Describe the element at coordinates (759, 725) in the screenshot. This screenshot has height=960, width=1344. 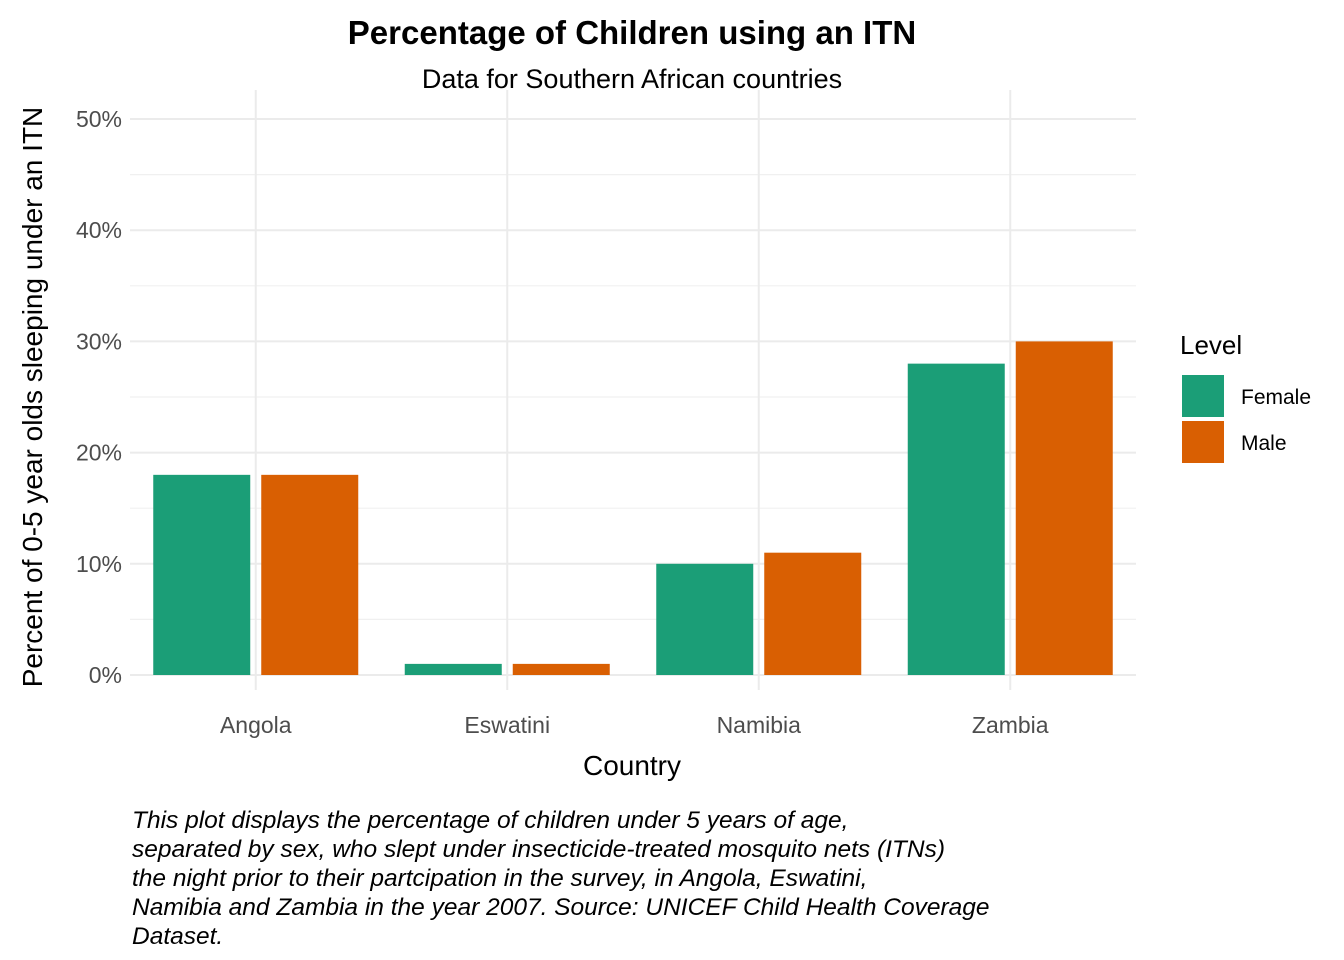
I see `x-tick-label: Namibia` at that location.